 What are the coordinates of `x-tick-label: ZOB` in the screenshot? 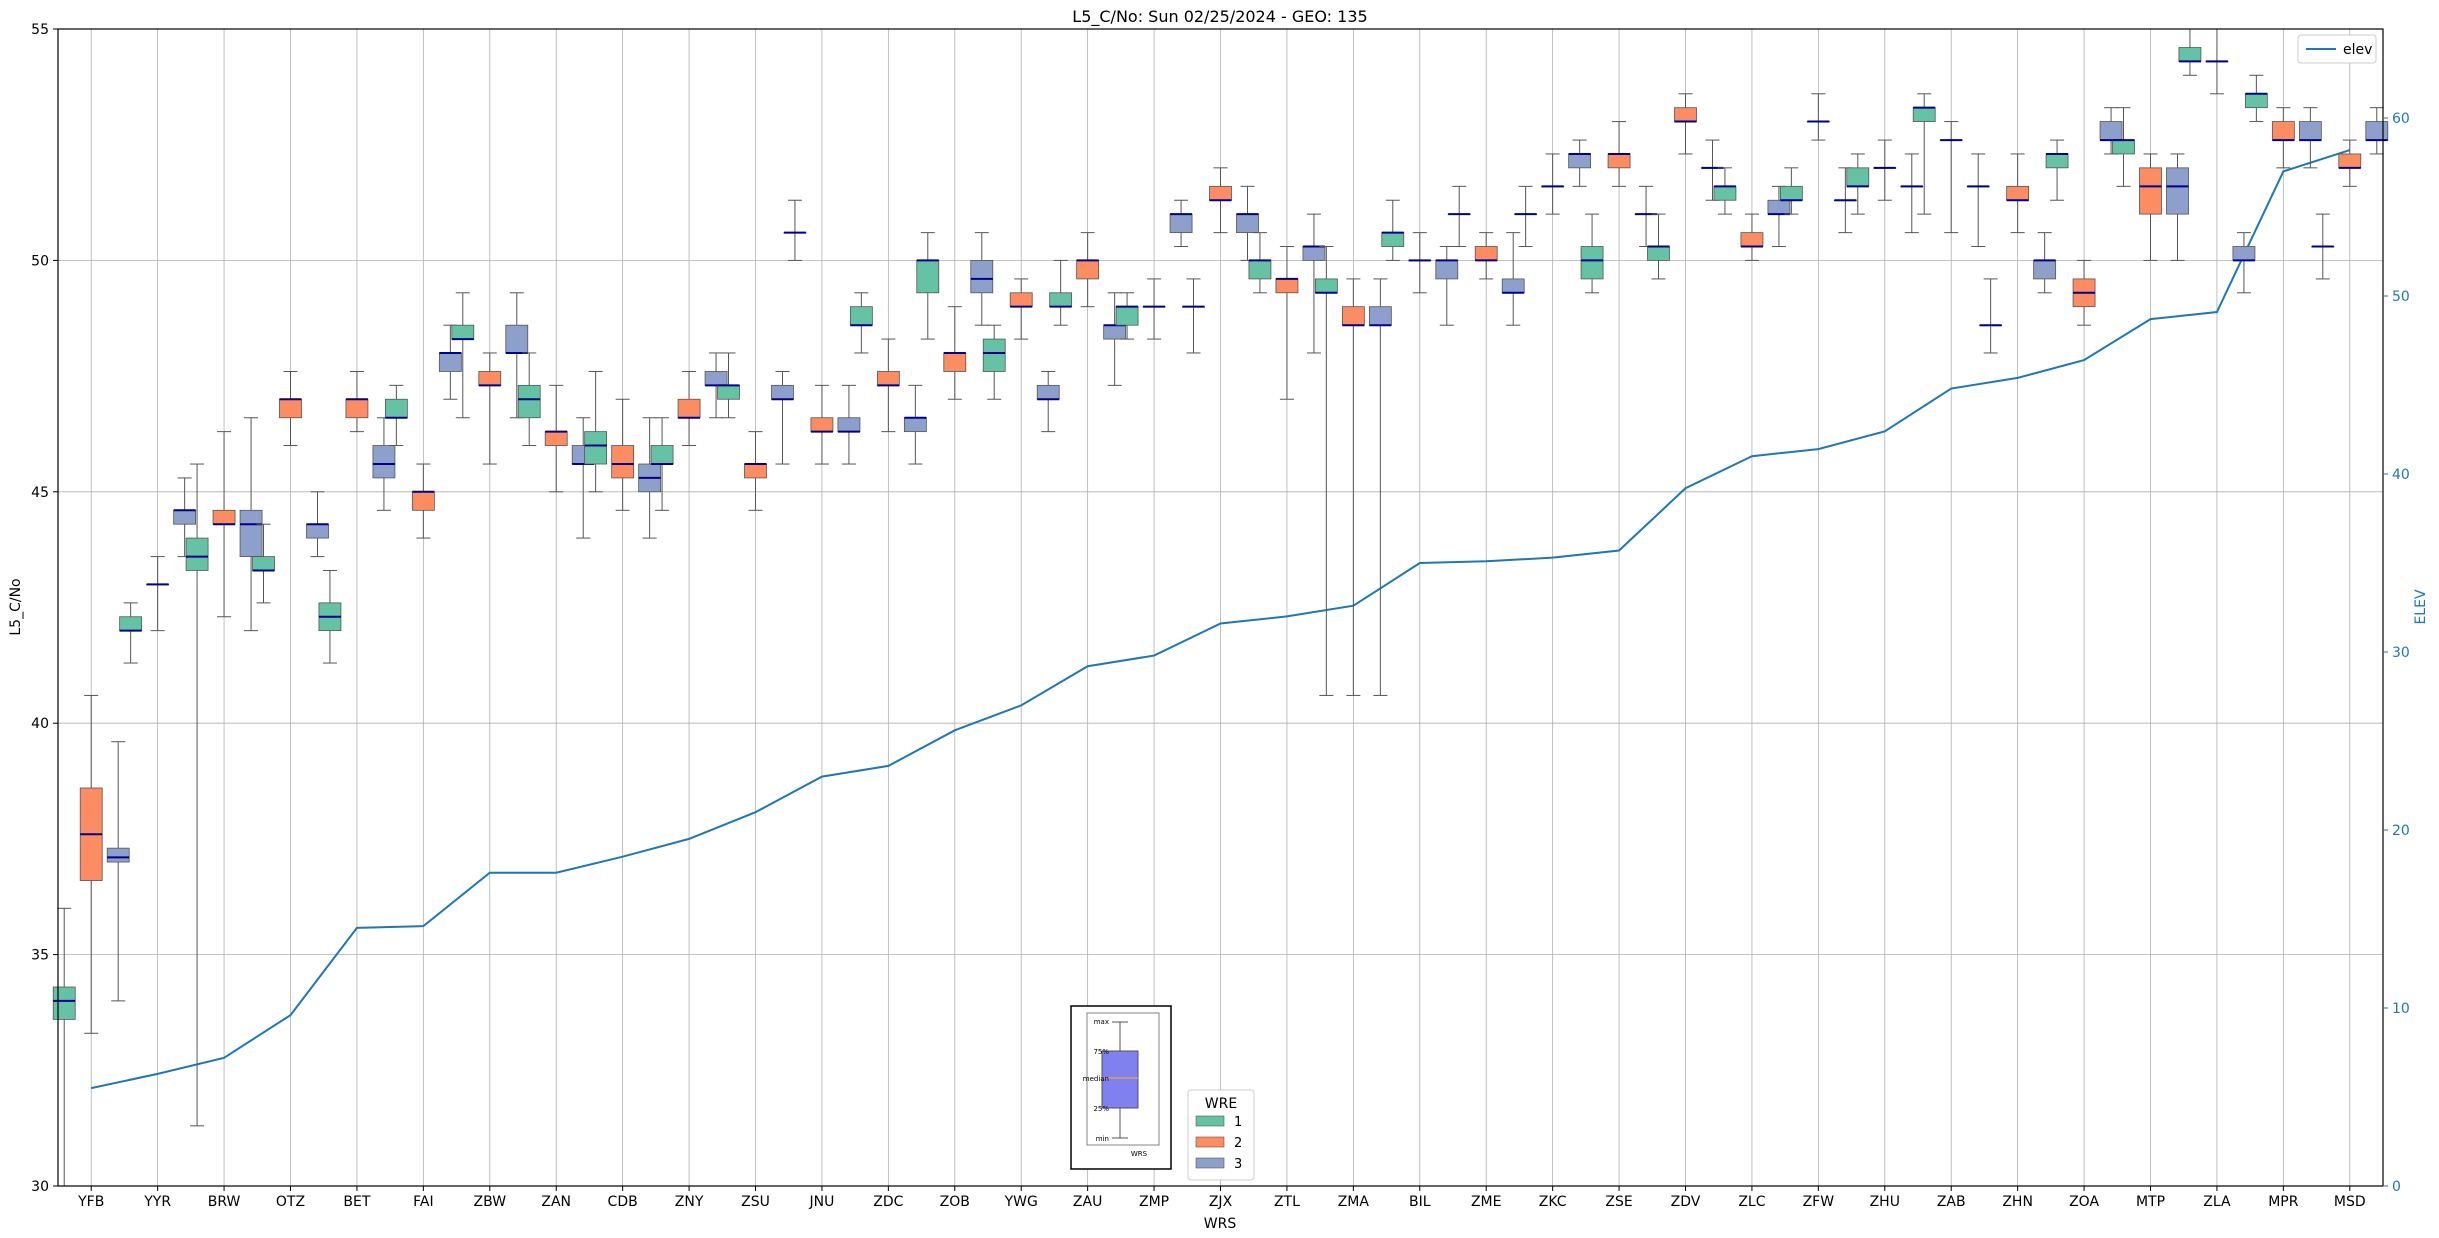 It's located at (955, 1202).